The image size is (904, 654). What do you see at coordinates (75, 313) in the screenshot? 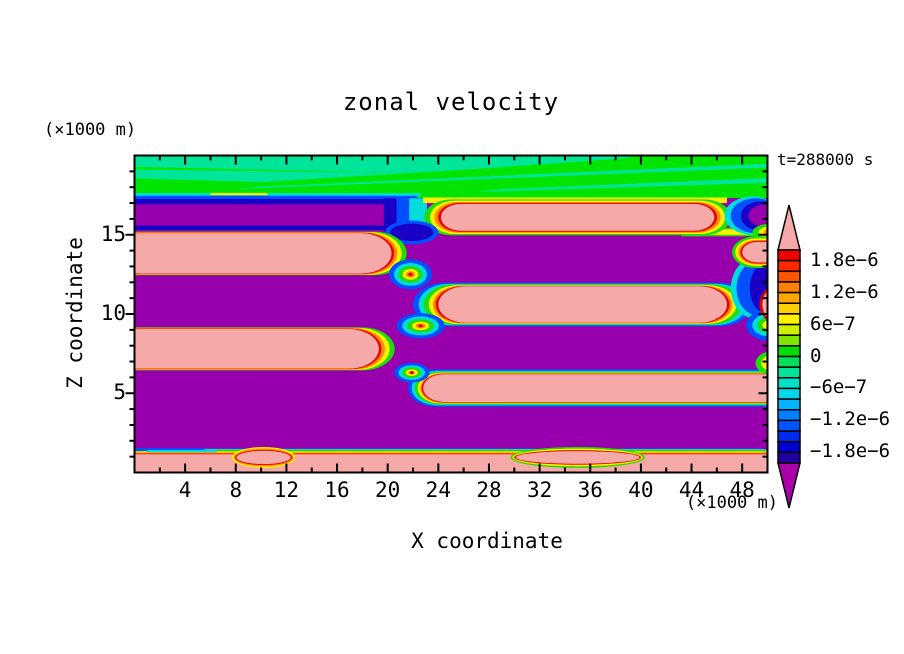
I see `z-axis-title: Z coordinate` at bounding box center [75, 313].